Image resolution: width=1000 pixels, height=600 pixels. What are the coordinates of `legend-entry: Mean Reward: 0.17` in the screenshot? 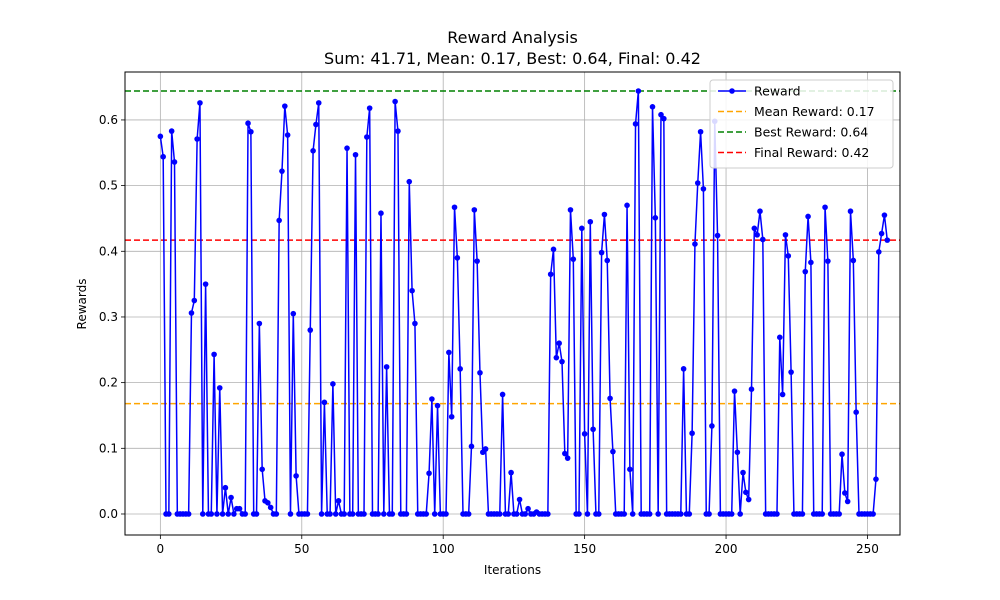 It's located at (814, 111).